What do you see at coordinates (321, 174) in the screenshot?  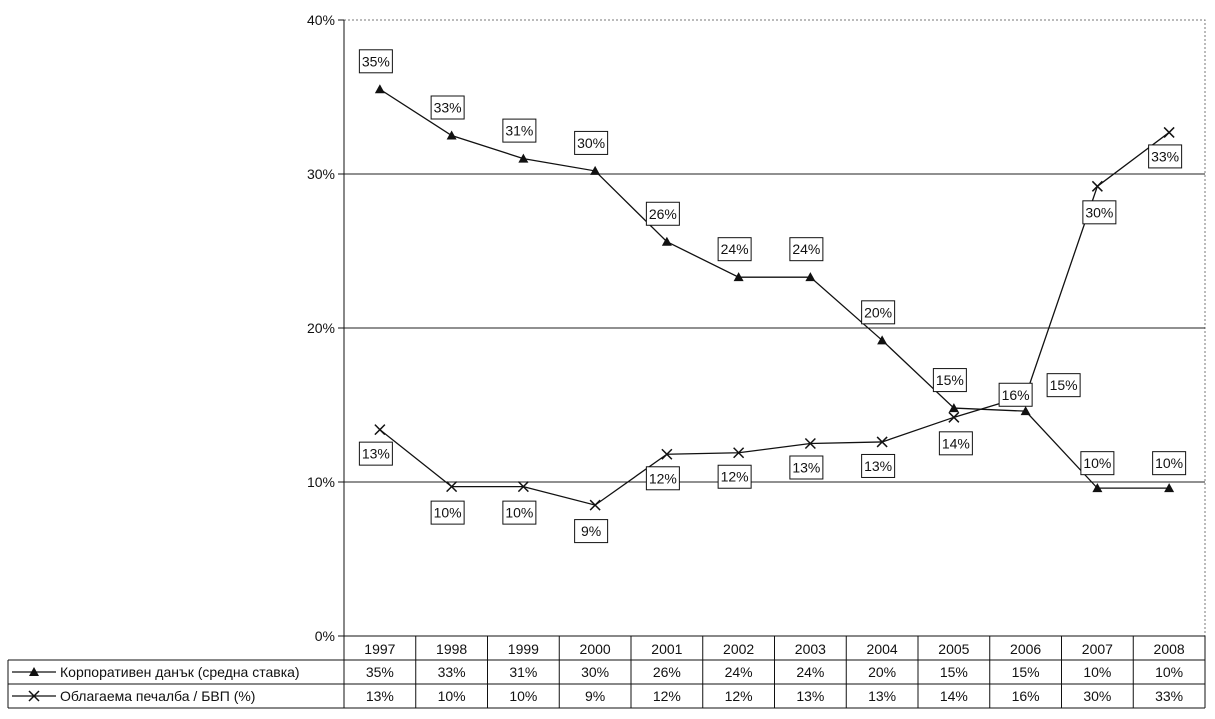 I see `y-tick-label: 30%` at bounding box center [321, 174].